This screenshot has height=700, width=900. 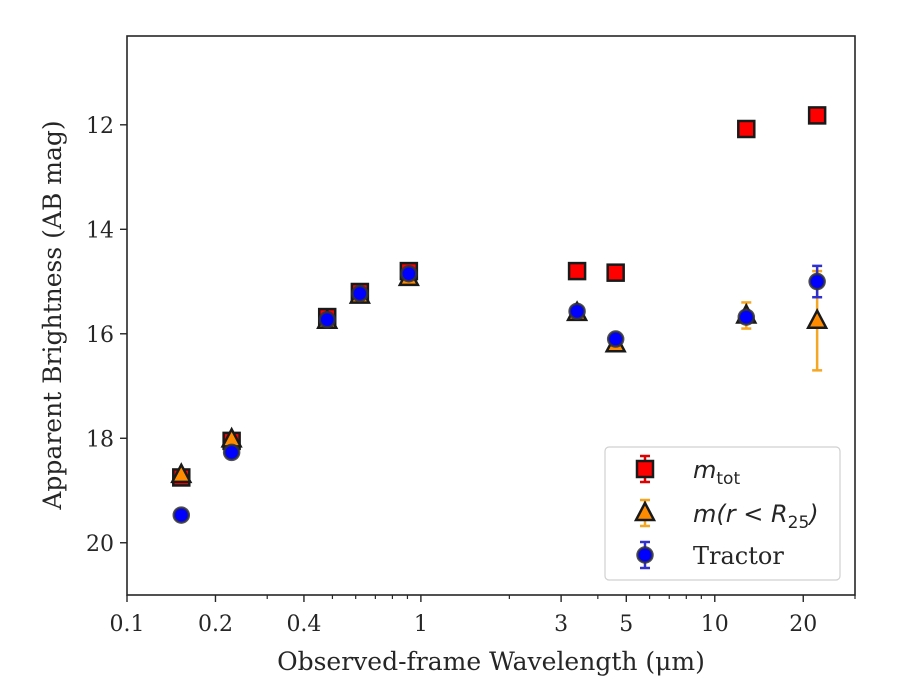 What do you see at coordinates (100, 335) in the screenshot?
I see `y-tick-label: 16` at bounding box center [100, 335].